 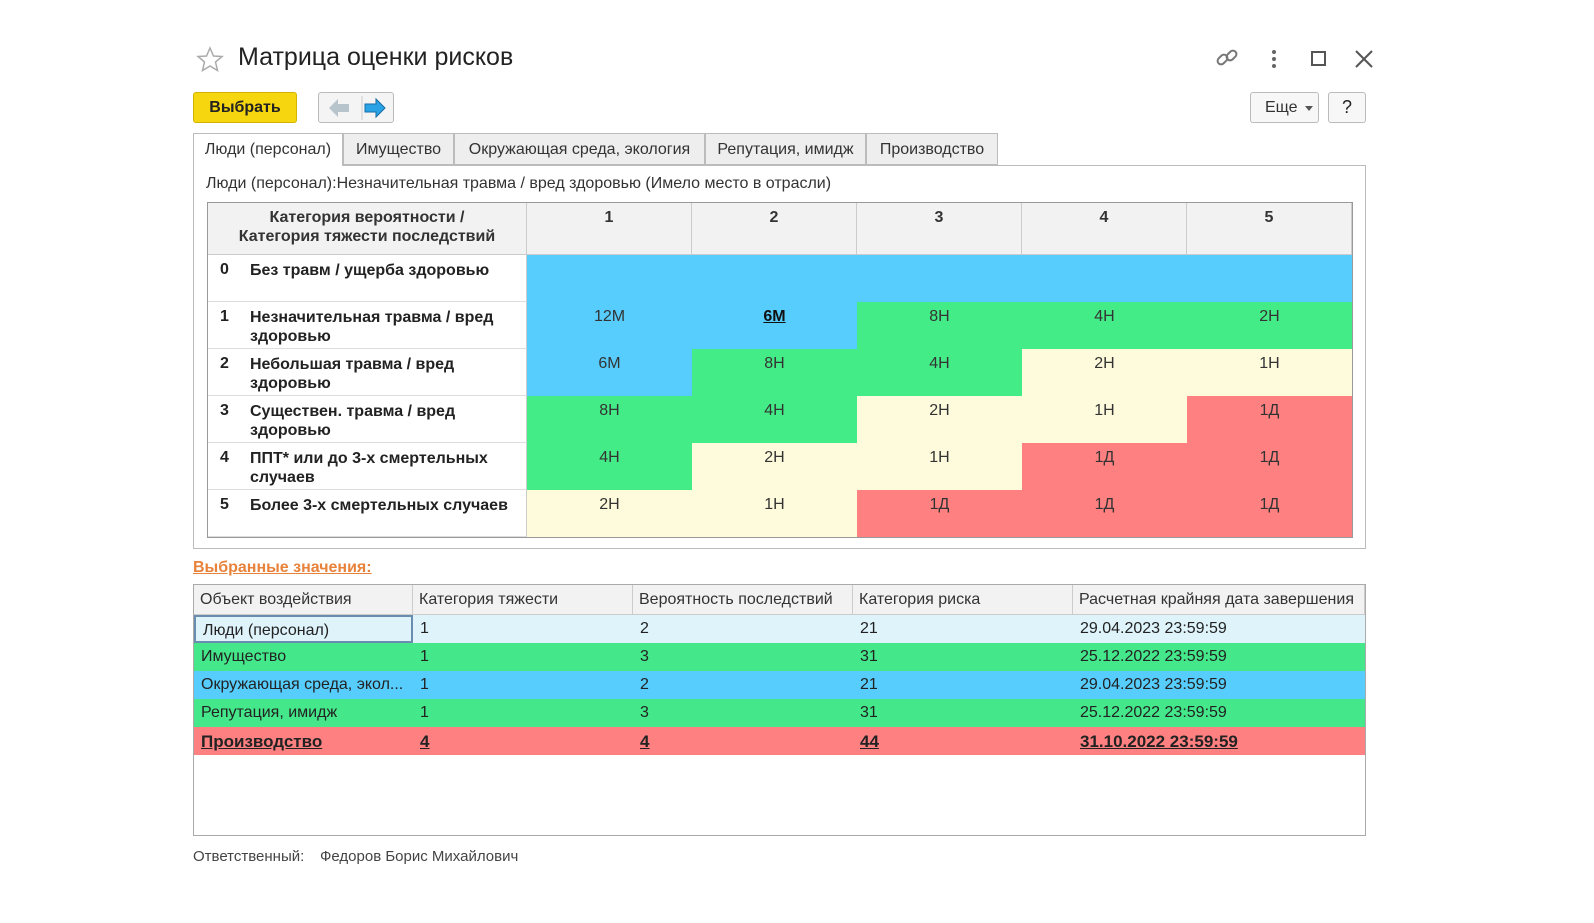 I want to click on row-label: Небольшая травма / вред здоровью, so click(x=352, y=374).